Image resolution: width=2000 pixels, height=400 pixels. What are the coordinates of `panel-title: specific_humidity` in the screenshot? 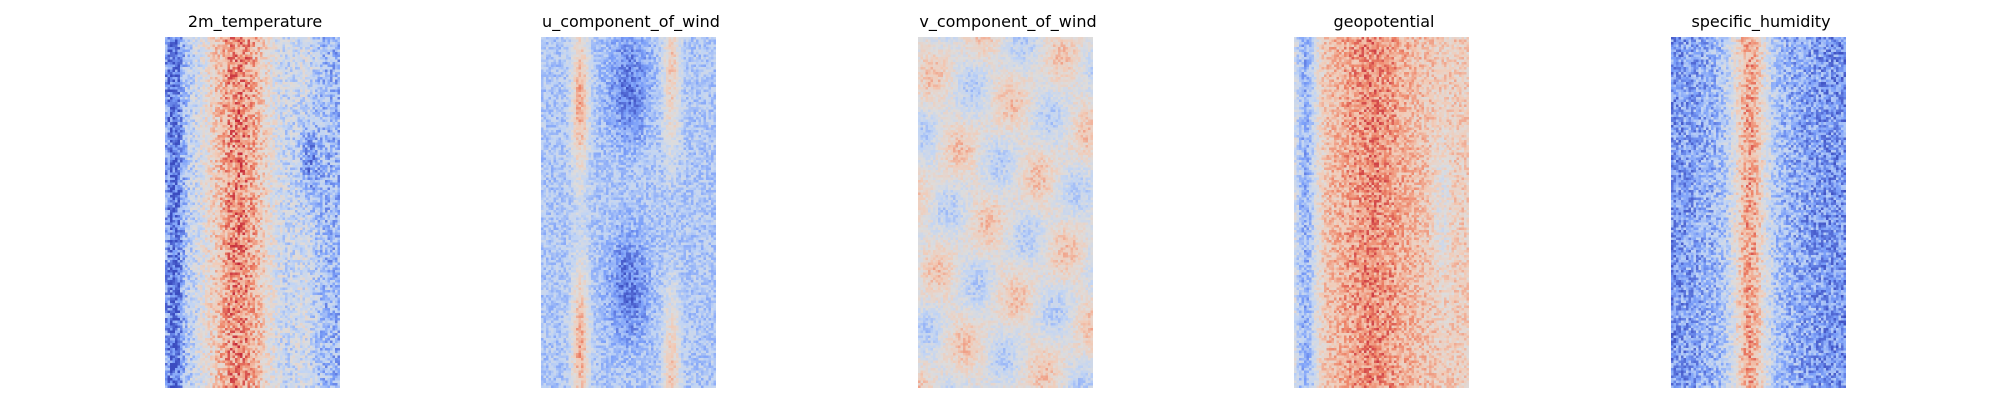 It's located at (1761, 21).